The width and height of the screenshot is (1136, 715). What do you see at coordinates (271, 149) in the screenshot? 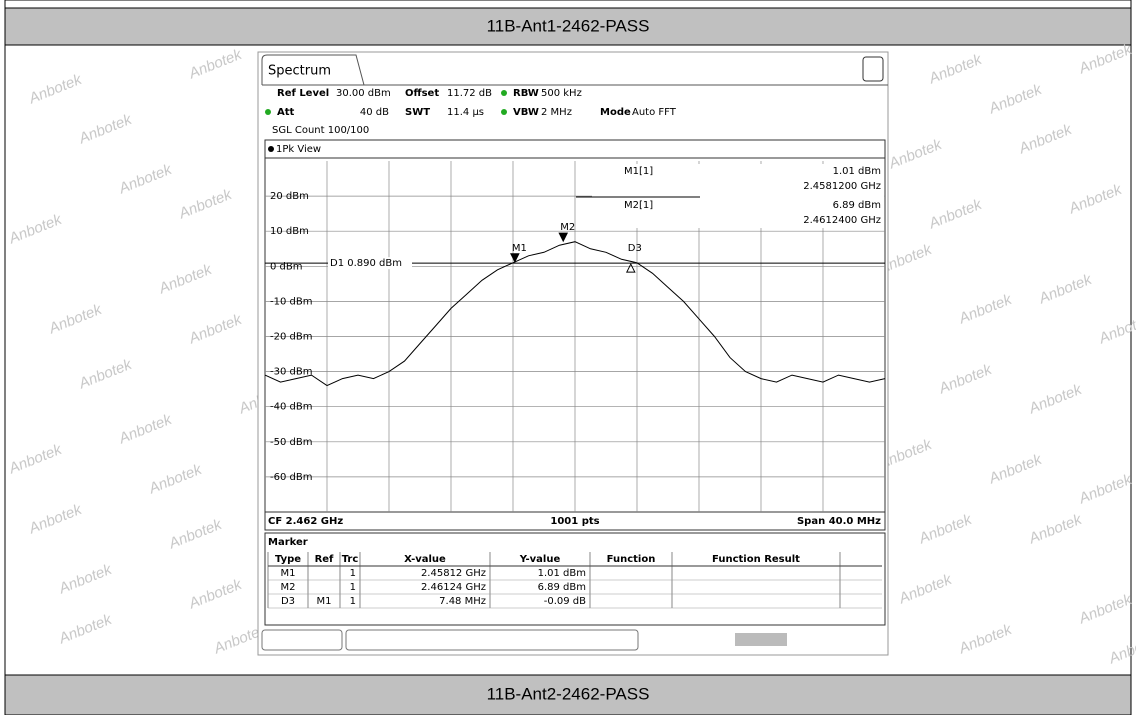
I see `view-dot` at bounding box center [271, 149].